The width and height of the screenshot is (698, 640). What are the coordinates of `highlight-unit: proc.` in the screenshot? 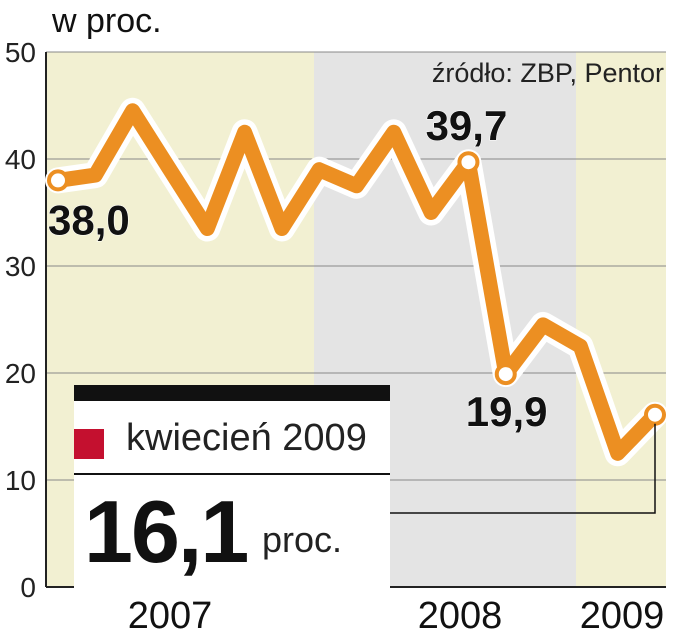 It's located at (302, 539).